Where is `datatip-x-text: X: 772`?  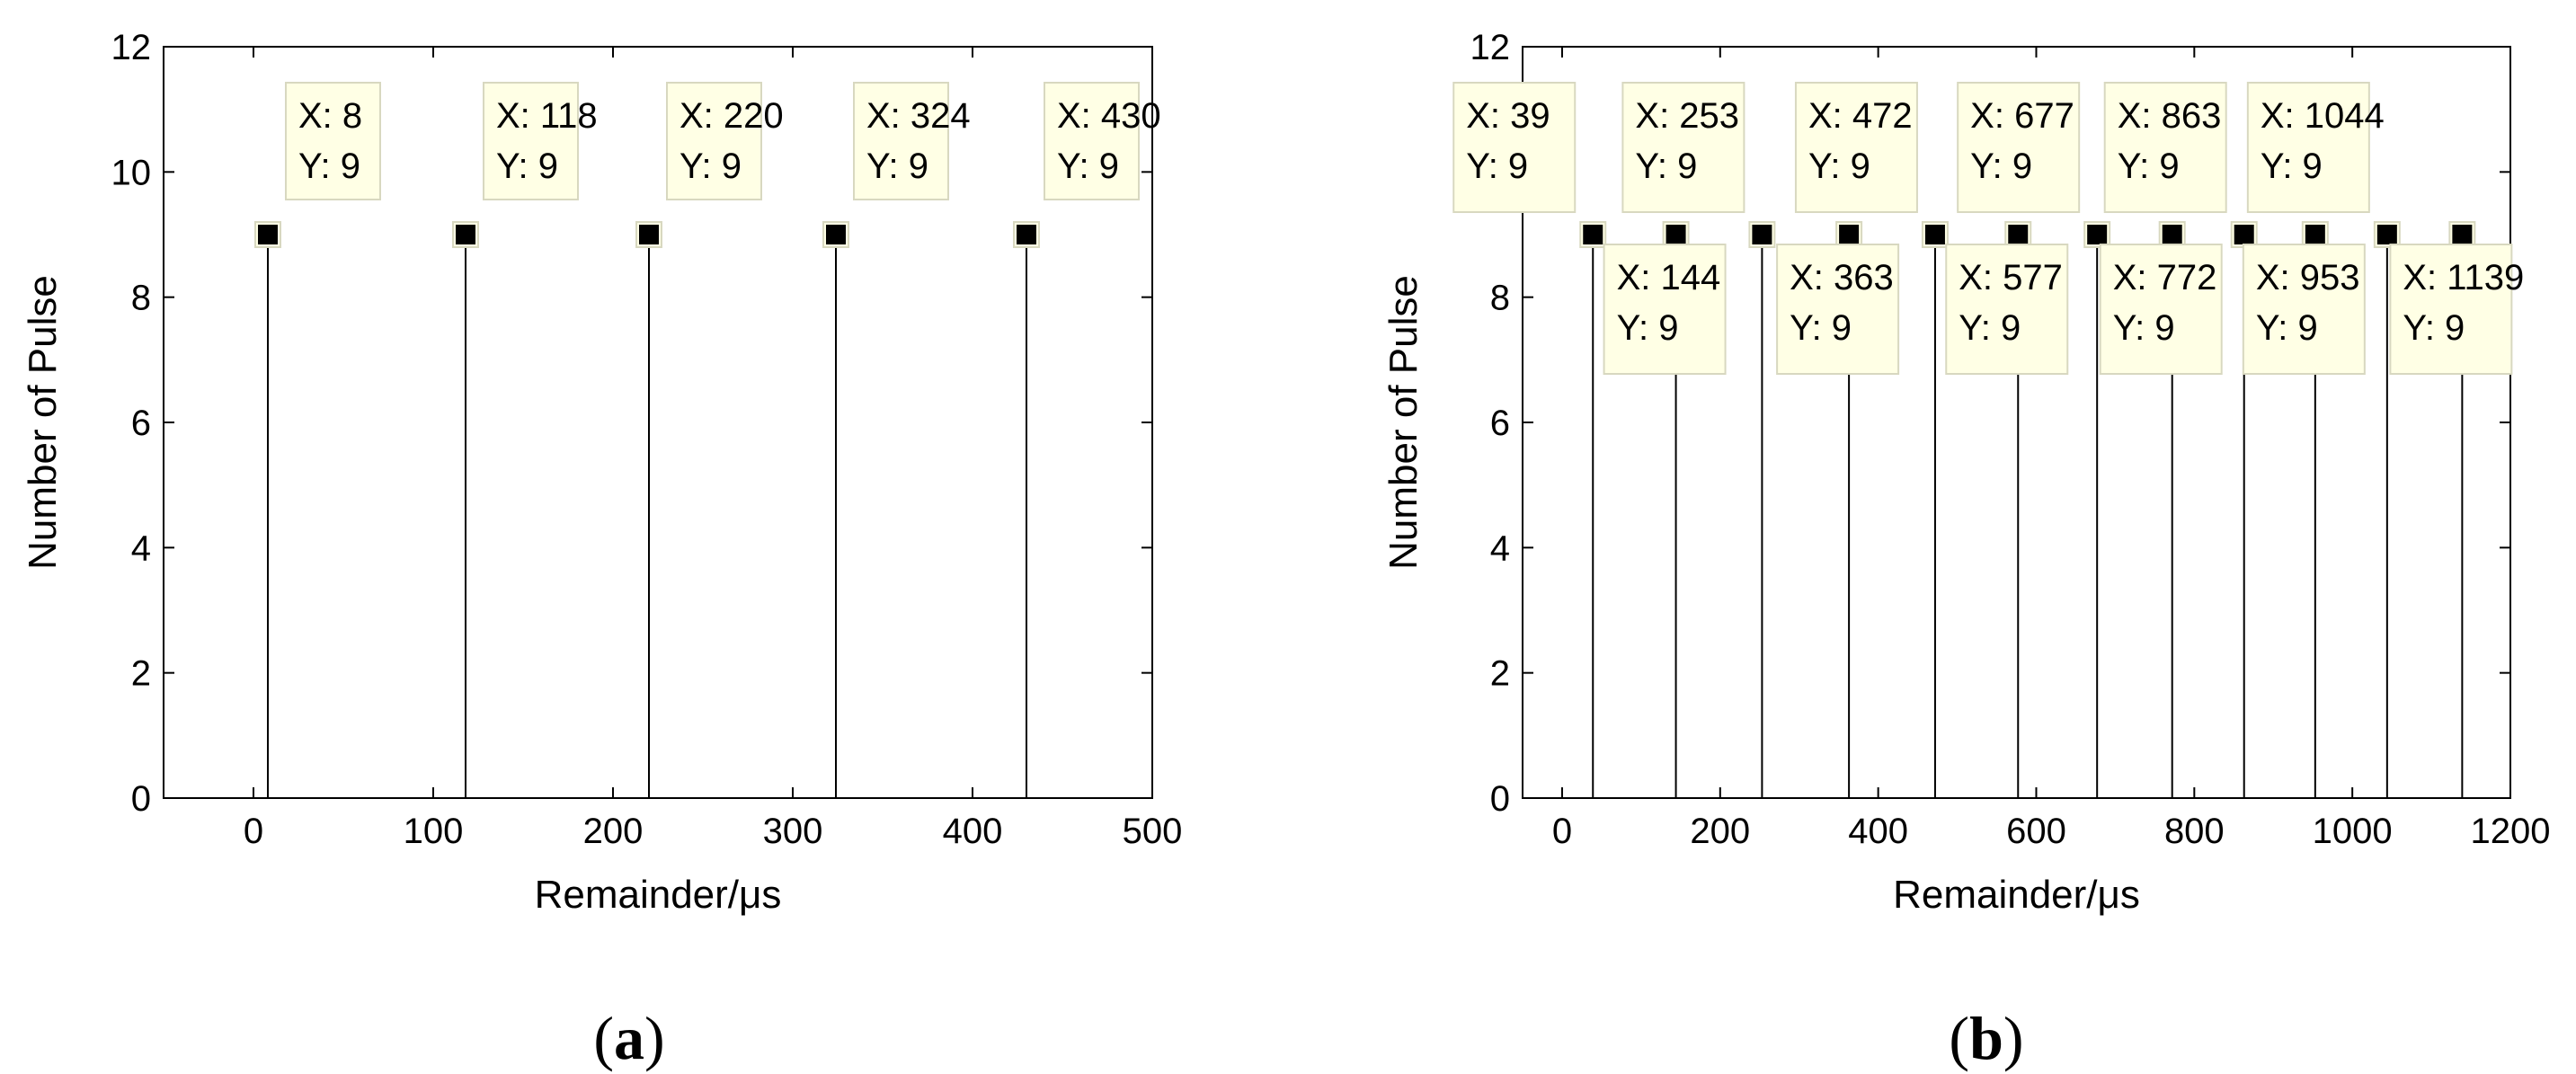 datatip-x-text: X: 772 is located at coordinates (2165, 277).